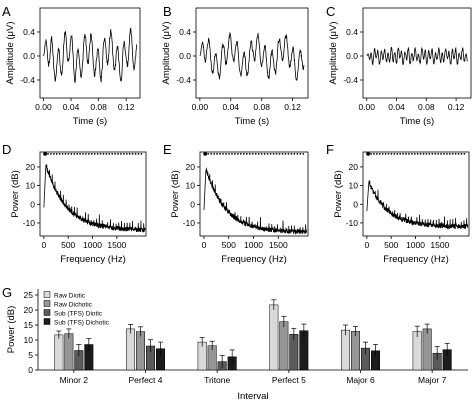 Image resolution: width=474 pixels, height=415 pixels. I want to click on panel-a-y-tick-label: 0.4, so click(29, 32).